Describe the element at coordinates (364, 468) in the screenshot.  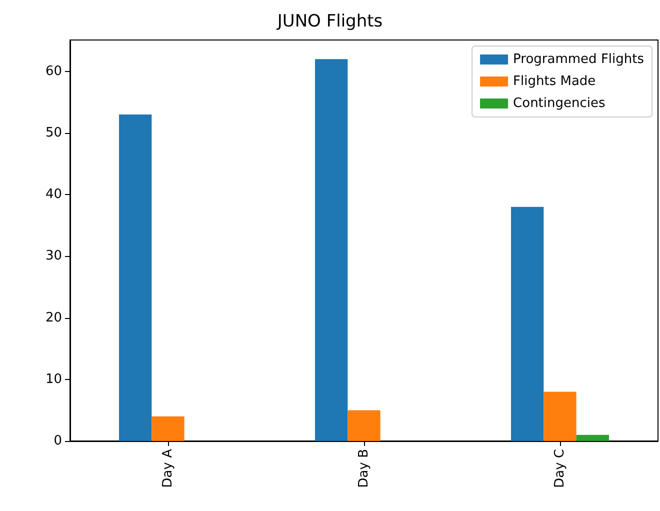
I see `x-tick-label: Day B` at that location.